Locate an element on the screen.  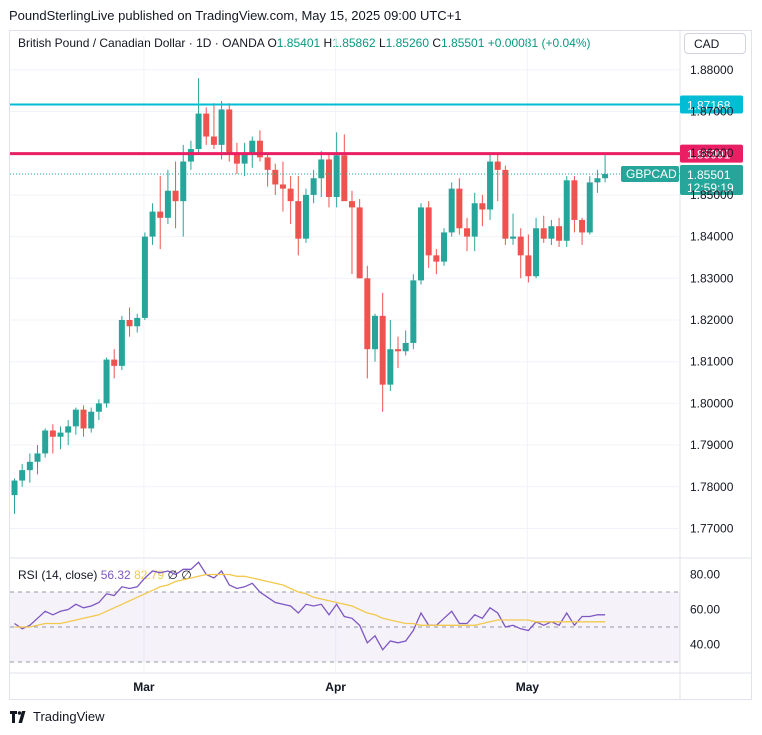
change-value: +0.00081 (+0.04%) is located at coordinates (539, 43).